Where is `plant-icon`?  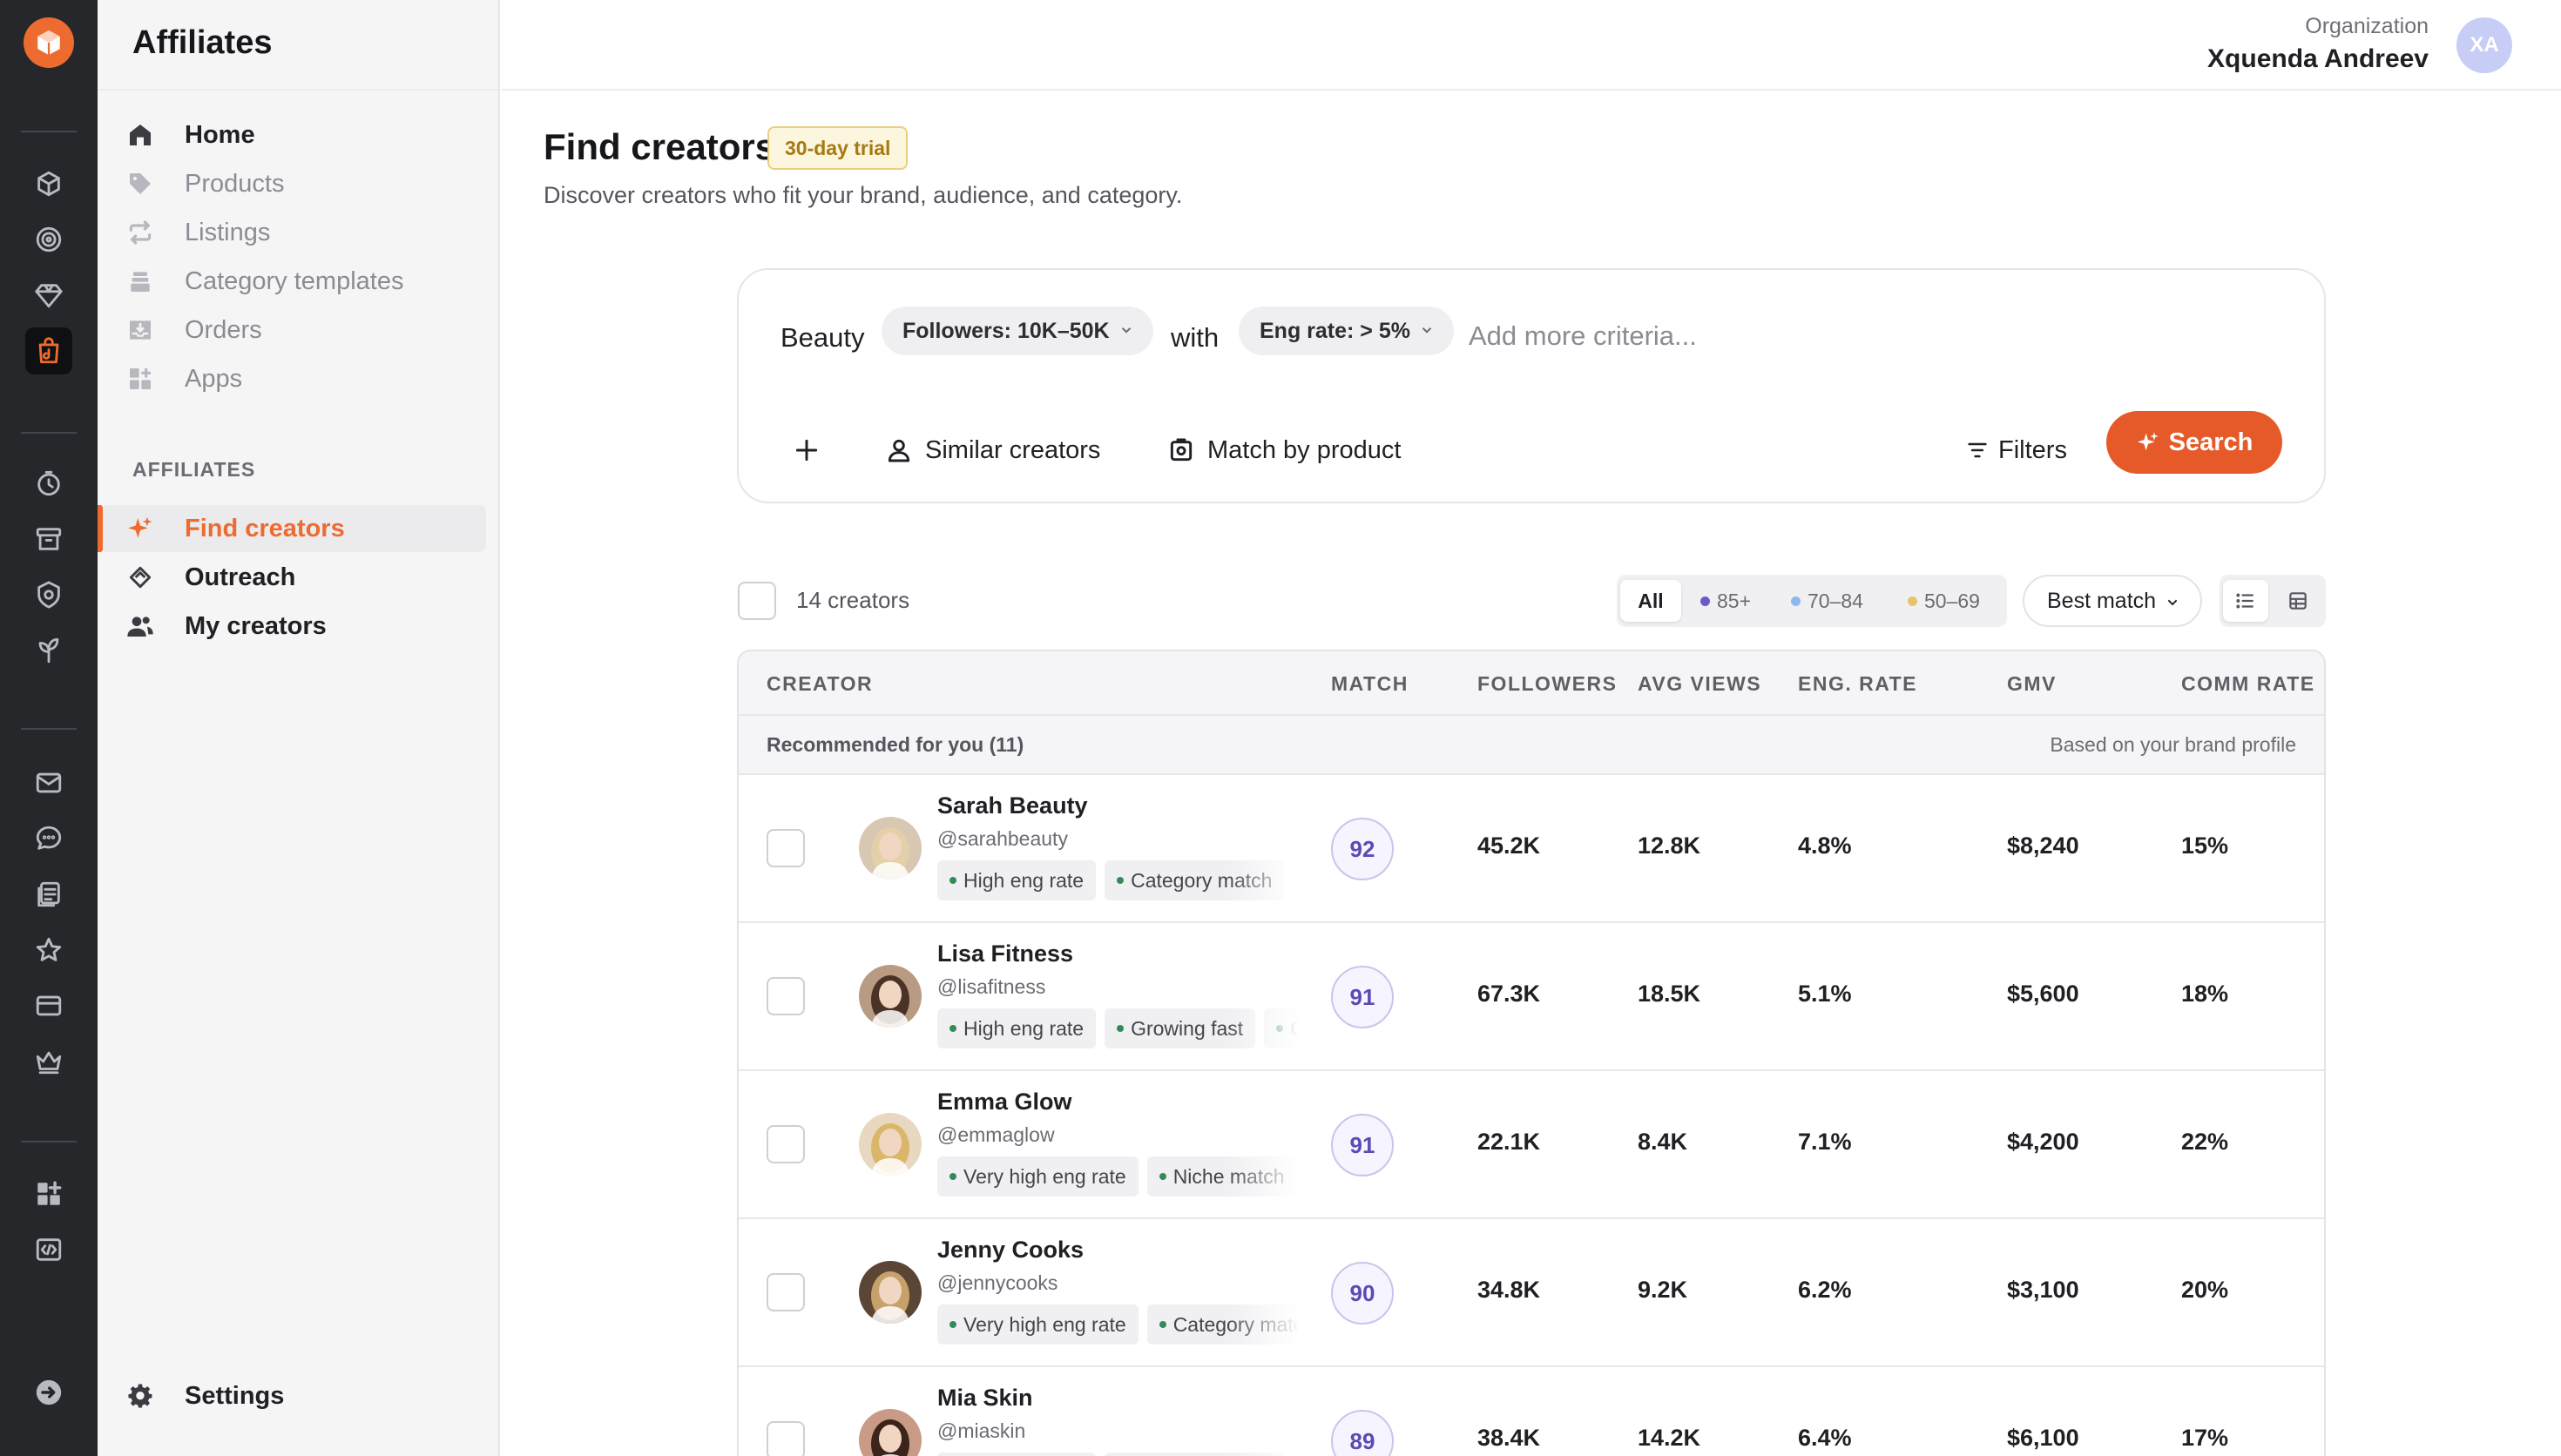
plant-icon is located at coordinates (48, 650).